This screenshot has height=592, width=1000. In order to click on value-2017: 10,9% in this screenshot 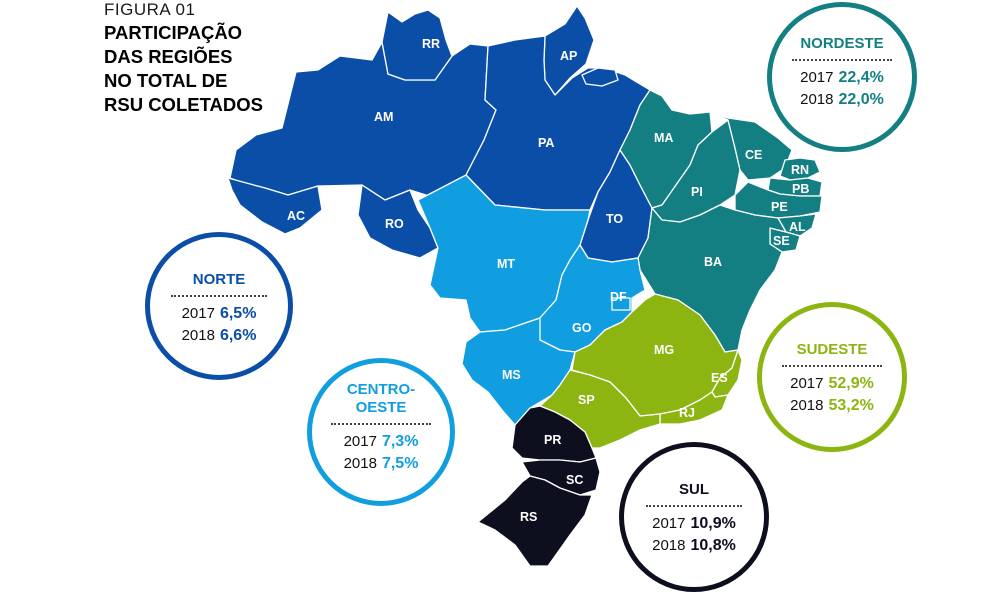, I will do `click(713, 523)`.